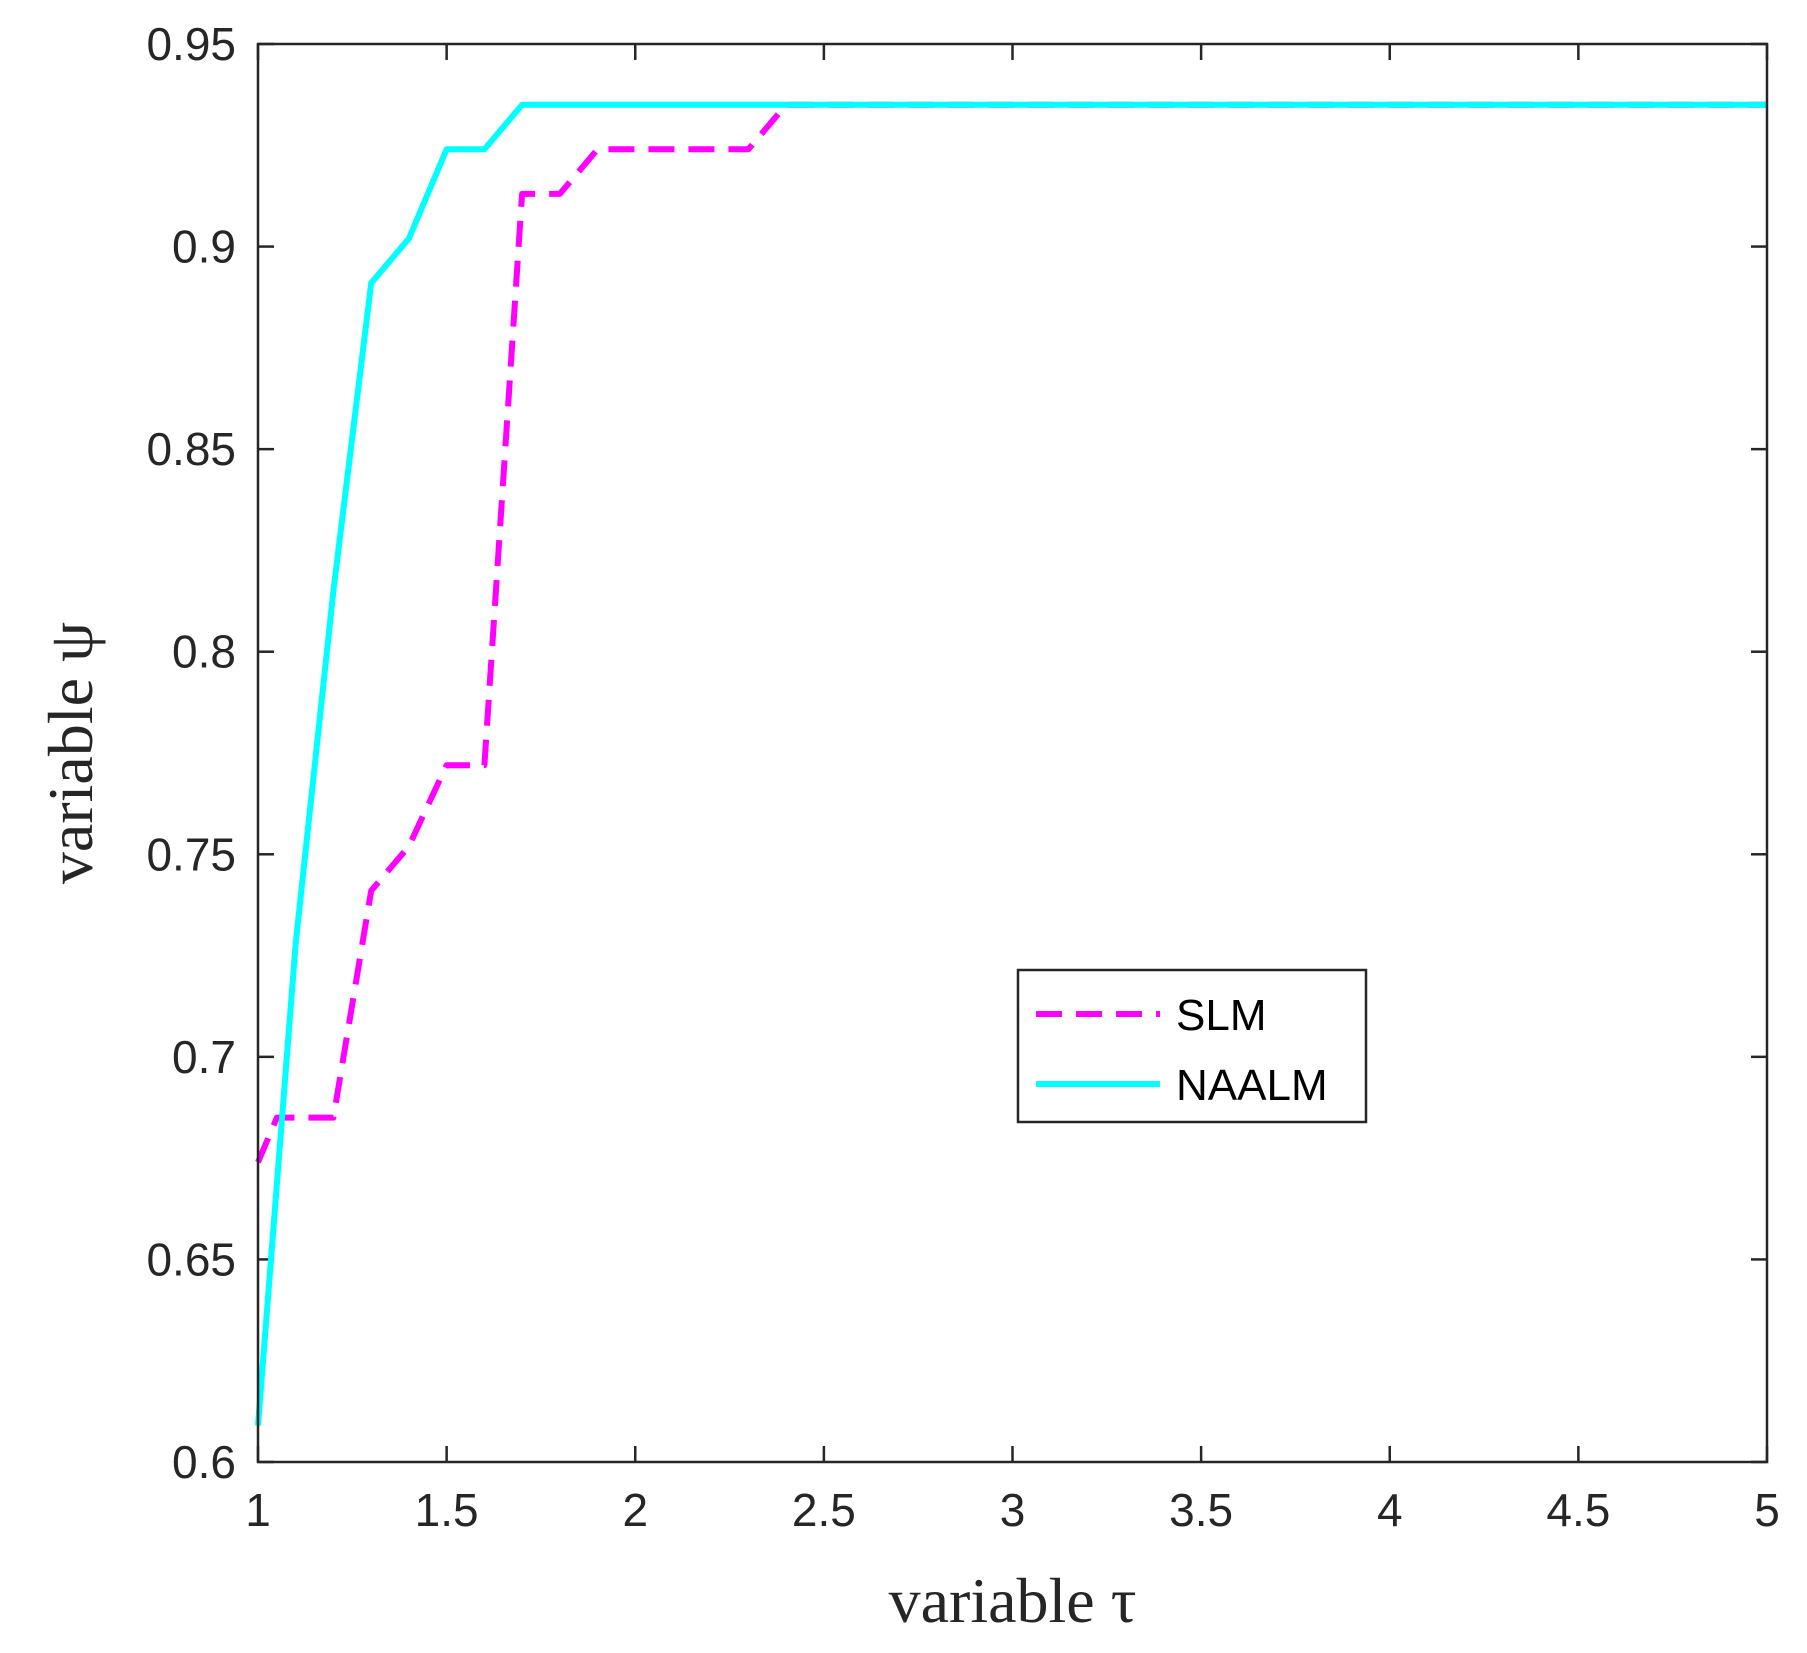  I want to click on x-tick-label: 2.5, so click(824, 1510).